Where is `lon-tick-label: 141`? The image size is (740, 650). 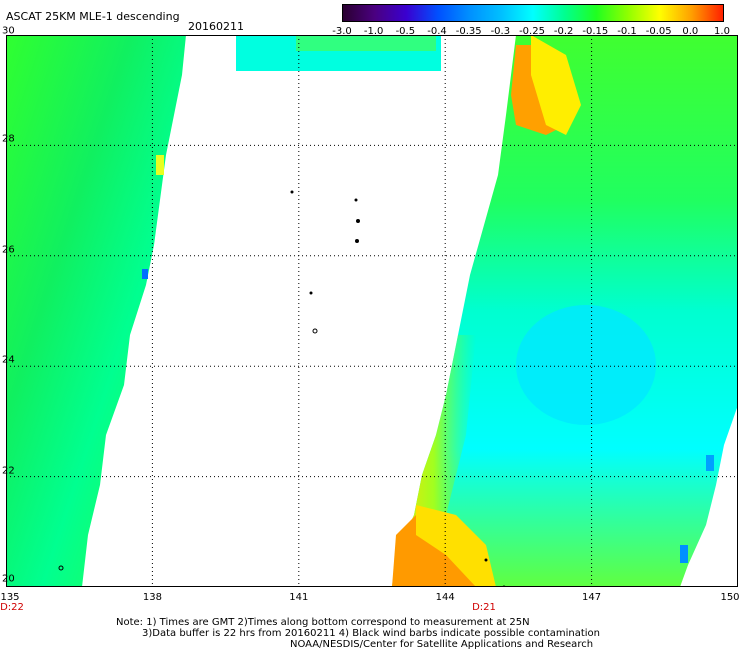 lon-tick-label: 141 is located at coordinates (299, 597).